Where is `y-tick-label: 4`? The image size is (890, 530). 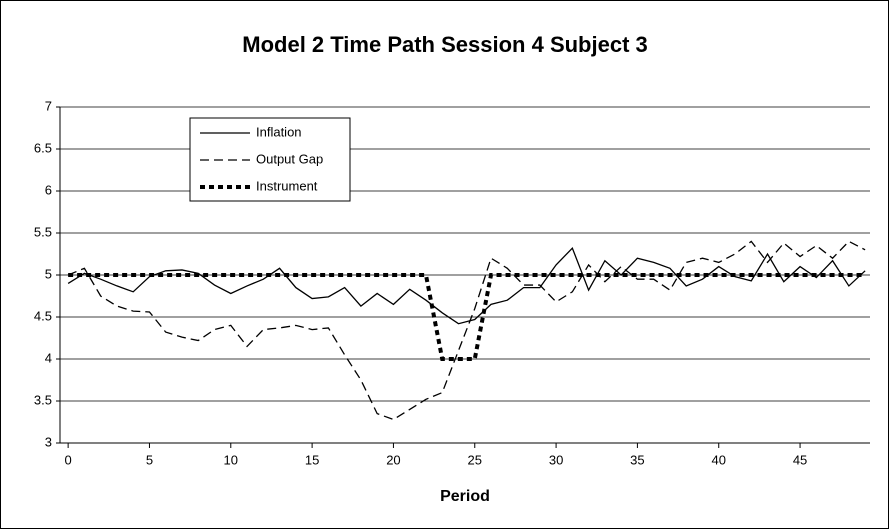 y-tick-label: 4 is located at coordinates (48, 357).